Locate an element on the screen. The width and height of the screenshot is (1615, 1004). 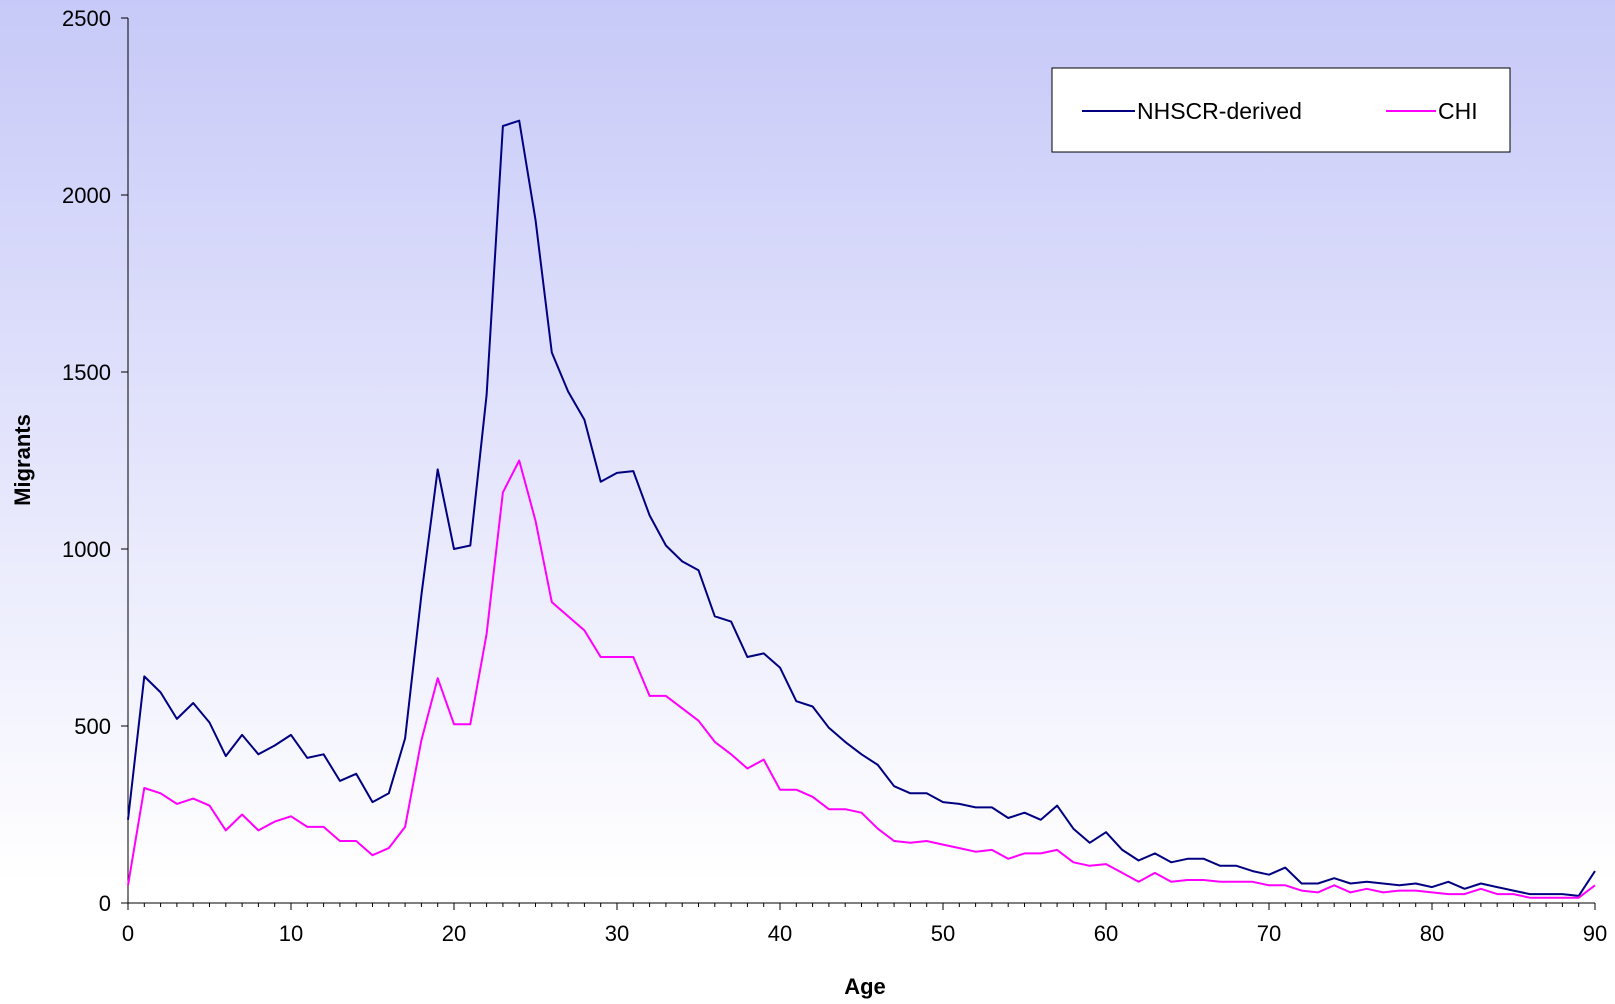
x-tick-label: 20 is located at coordinates (454, 933).